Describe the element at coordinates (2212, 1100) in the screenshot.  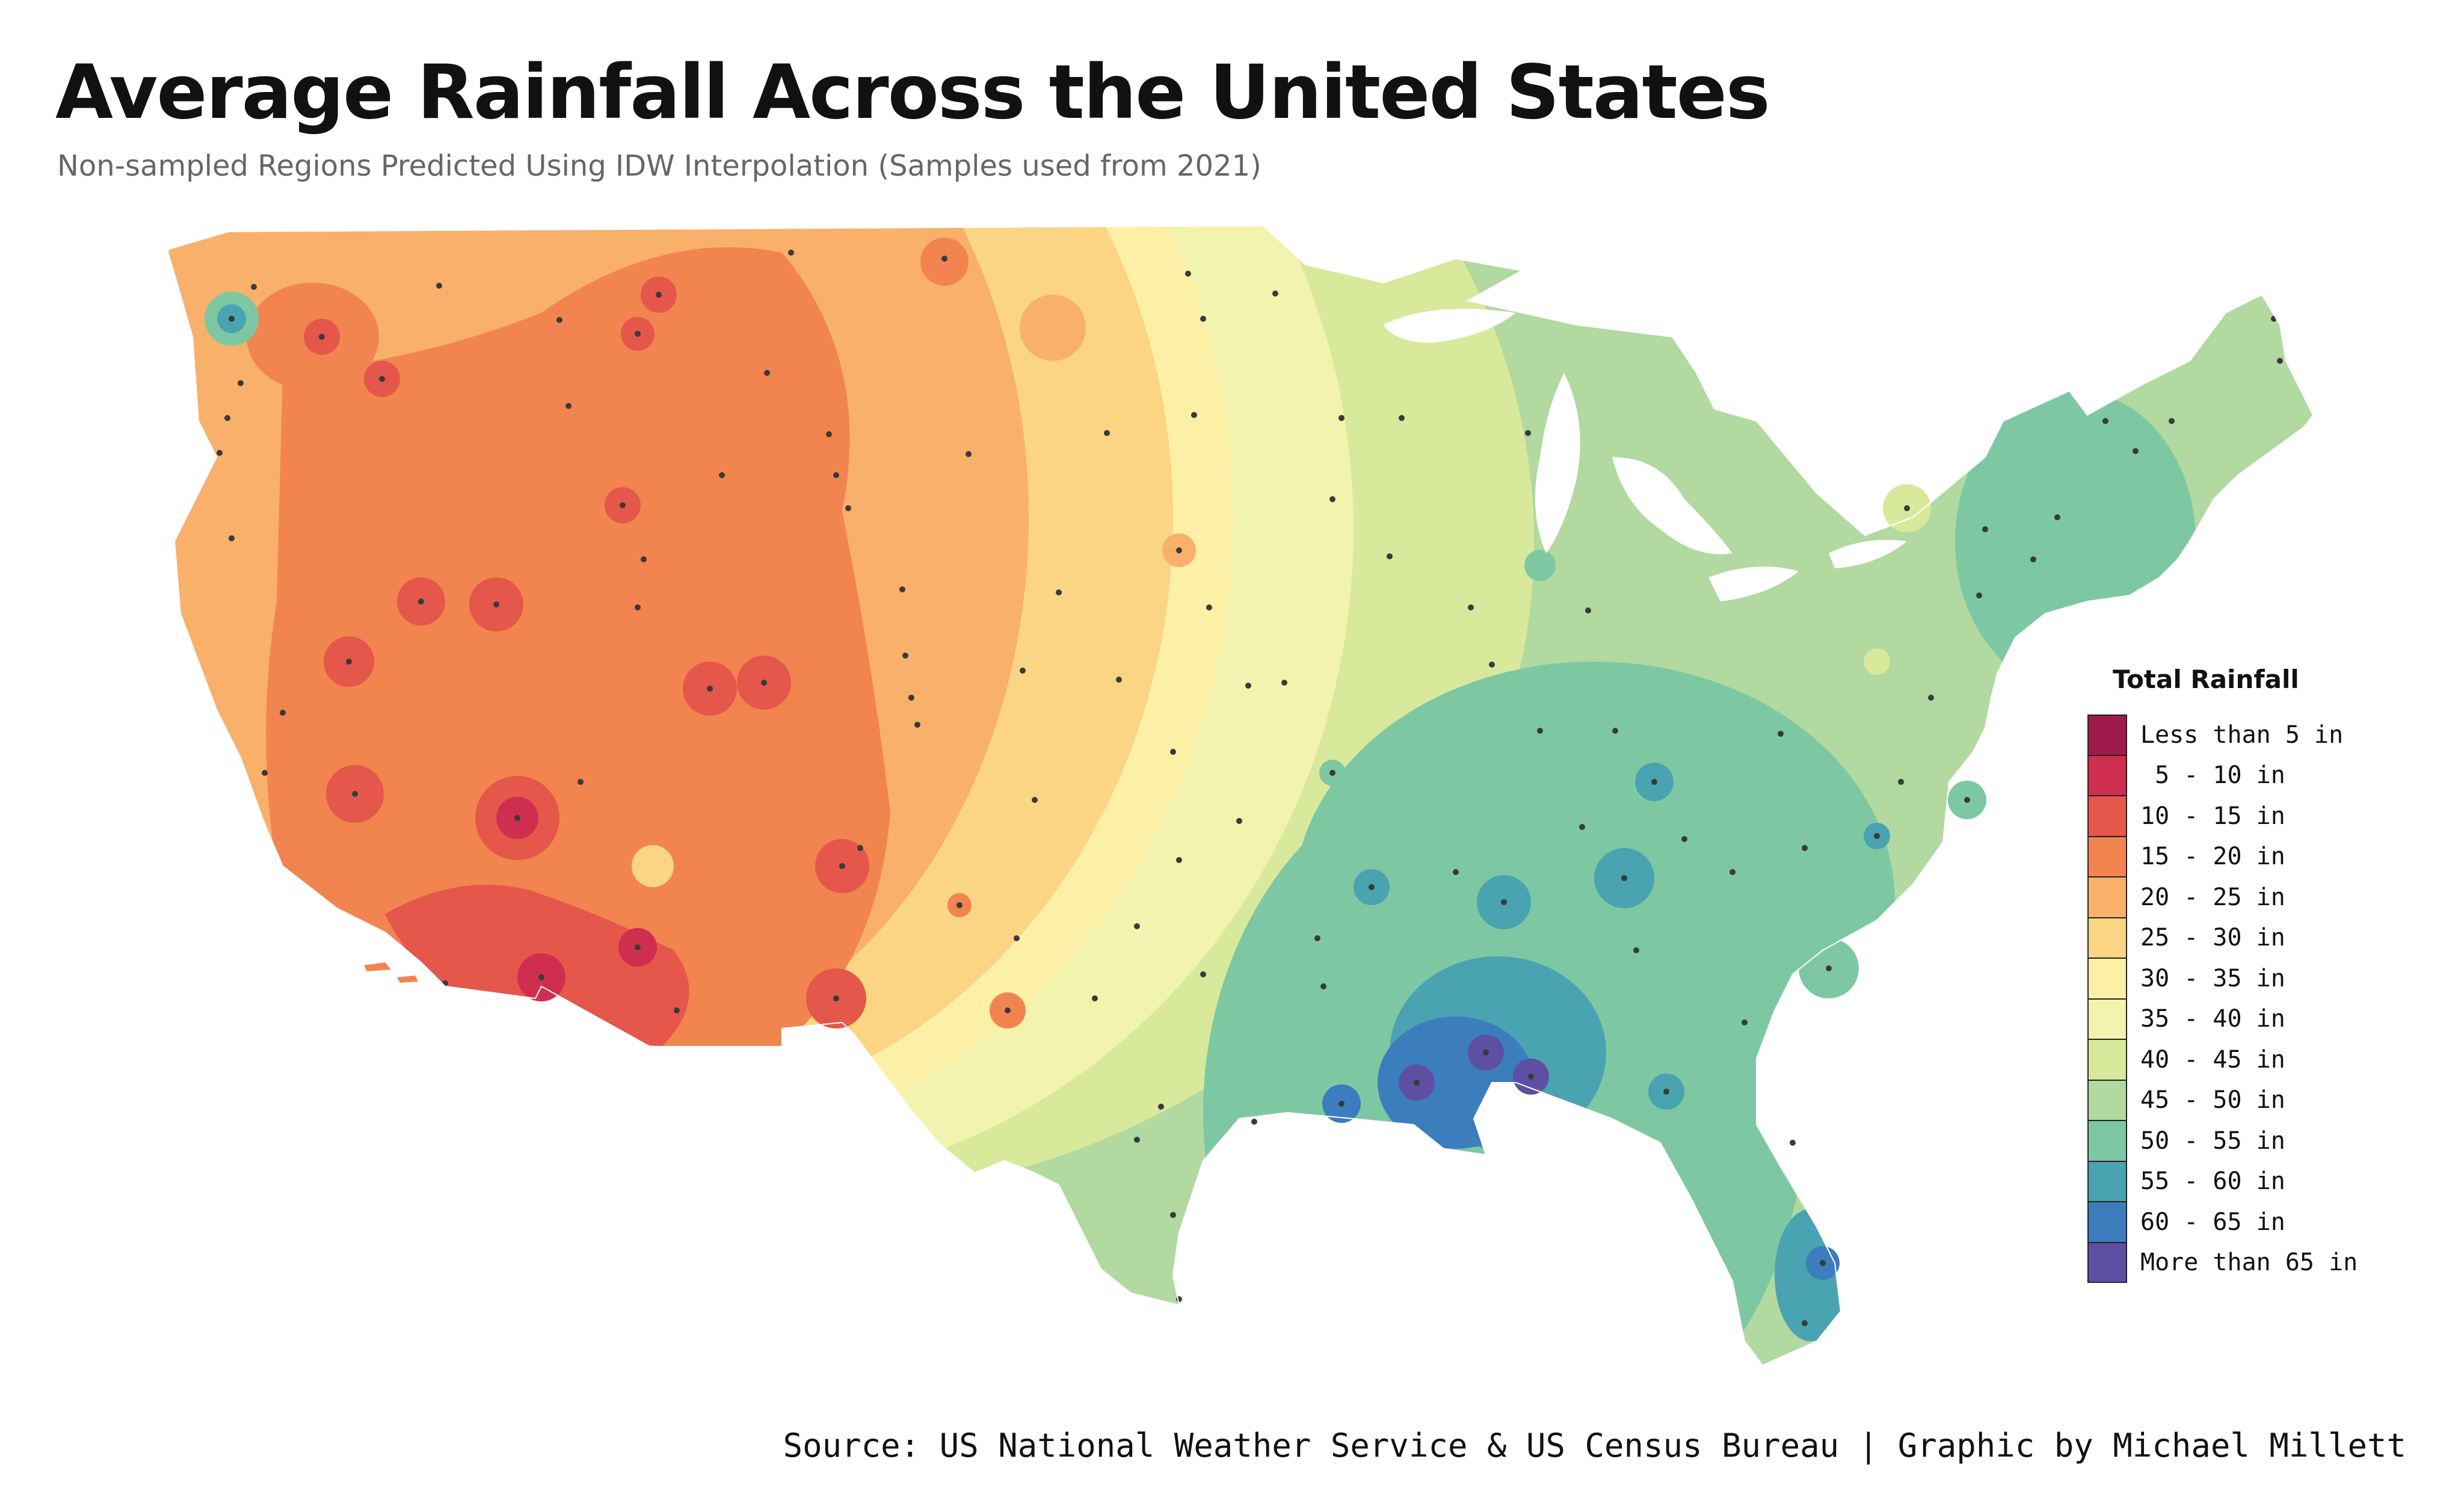
I see `legend-label: 45 - 50 in` at that location.